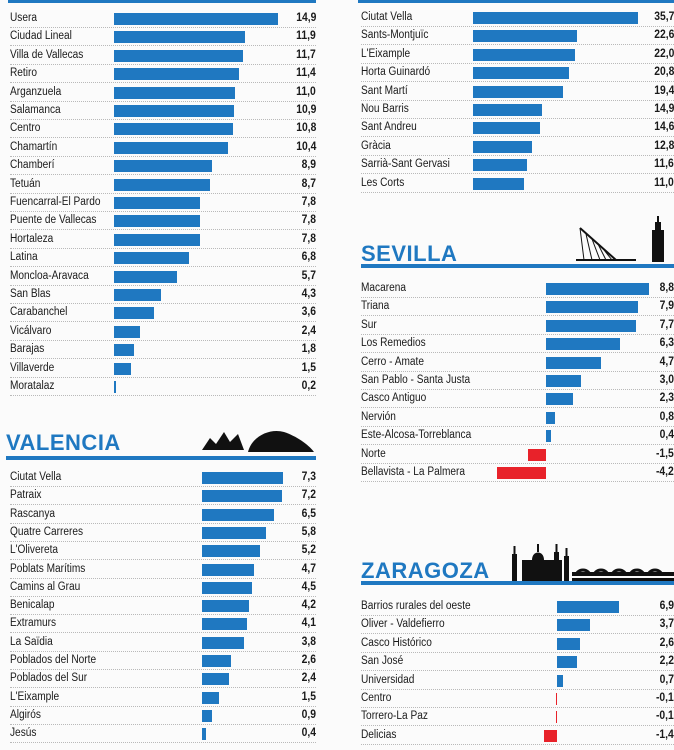 The width and height of the screenshot is (674, 750). What do you see at coordinates (517, 583) in the screenshot?
I see `zaragoza-title-rule` at bounding box center [517, 583].